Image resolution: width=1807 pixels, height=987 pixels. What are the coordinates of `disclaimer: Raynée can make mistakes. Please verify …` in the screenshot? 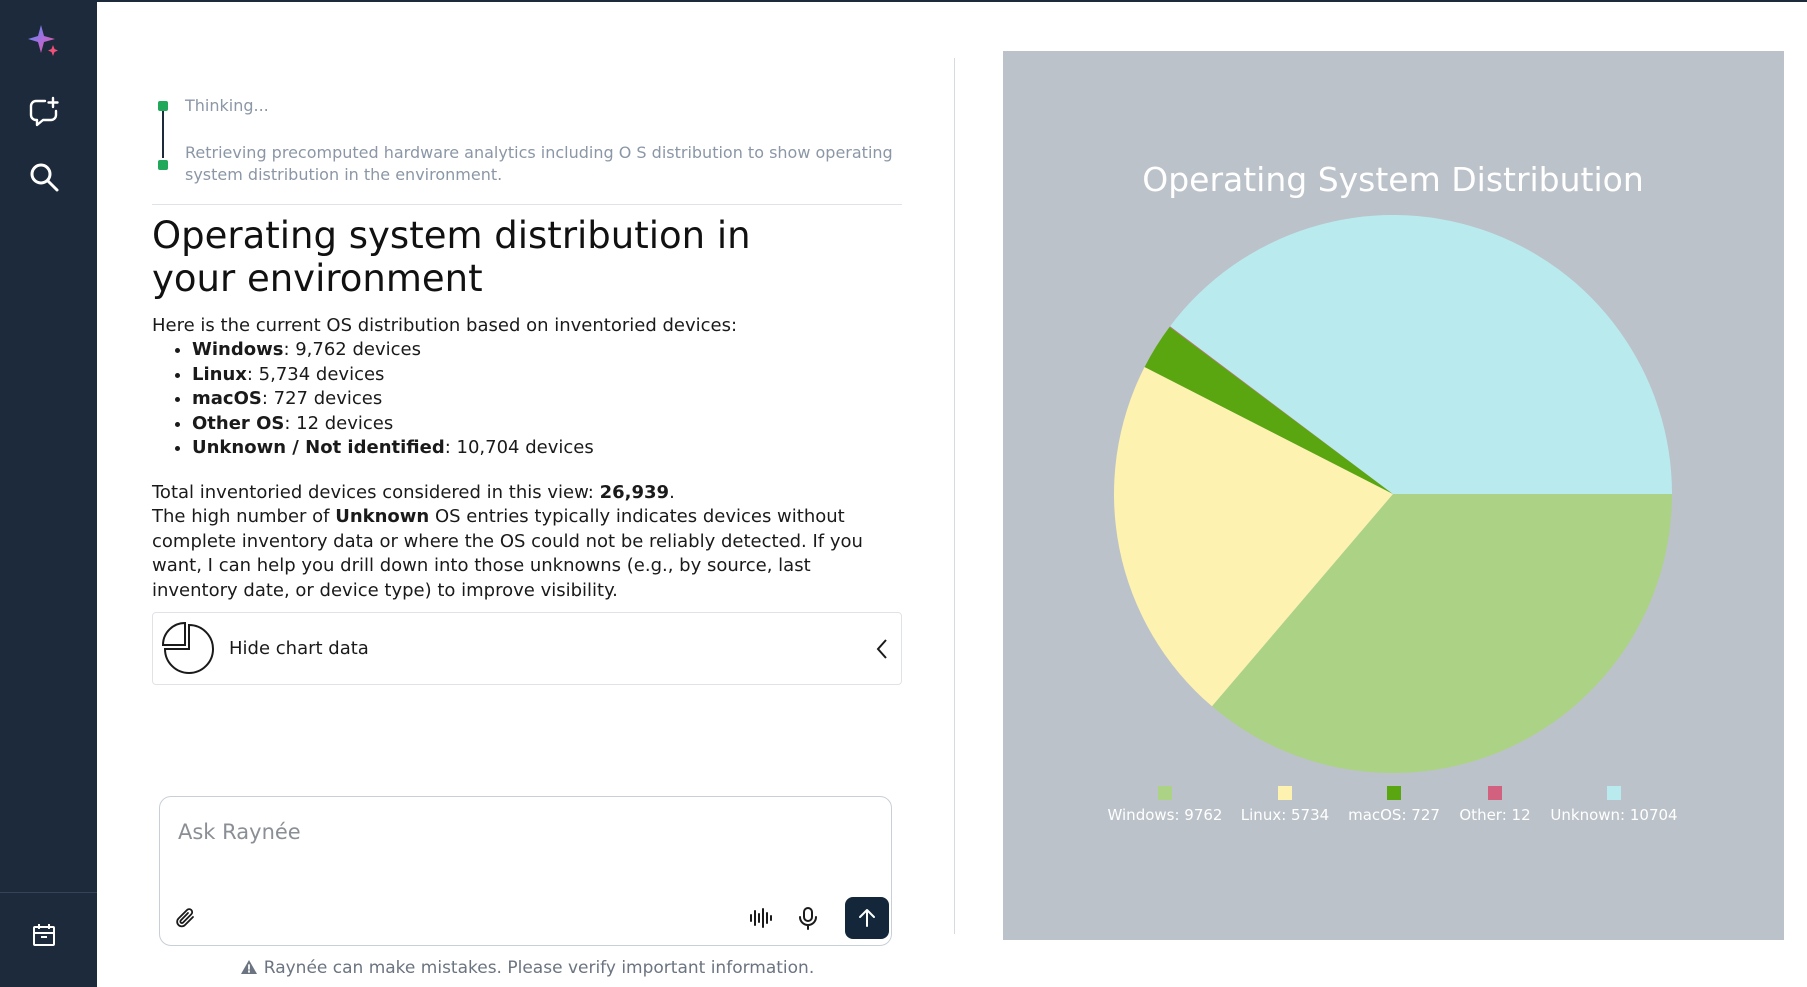 It's located at (527, 969).